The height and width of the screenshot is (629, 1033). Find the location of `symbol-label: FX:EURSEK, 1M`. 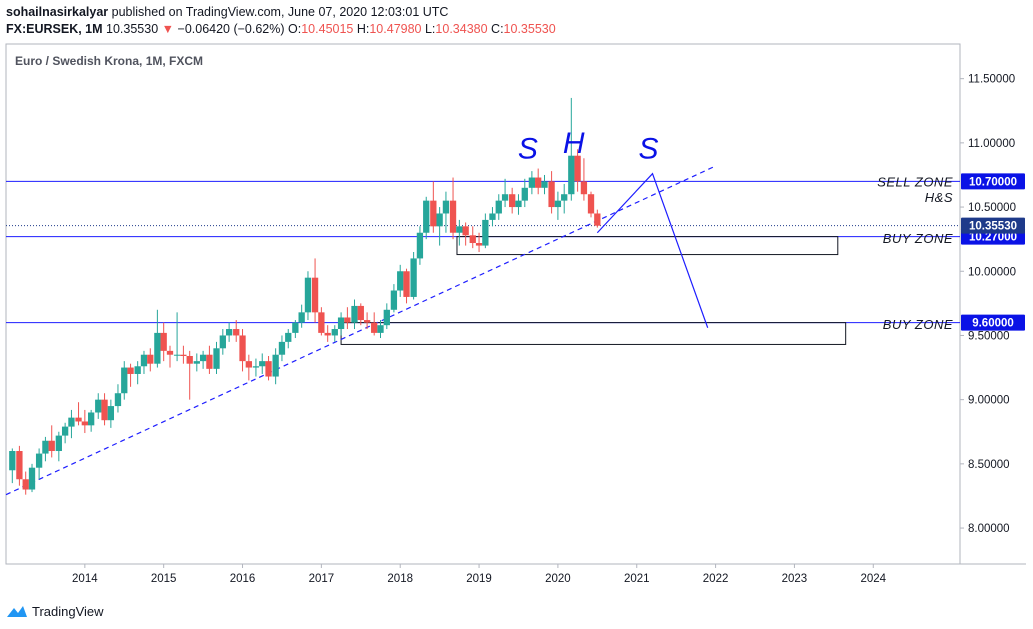

symbol-label: FX:EURSEK, 1M is located at coordinates (54, 29).